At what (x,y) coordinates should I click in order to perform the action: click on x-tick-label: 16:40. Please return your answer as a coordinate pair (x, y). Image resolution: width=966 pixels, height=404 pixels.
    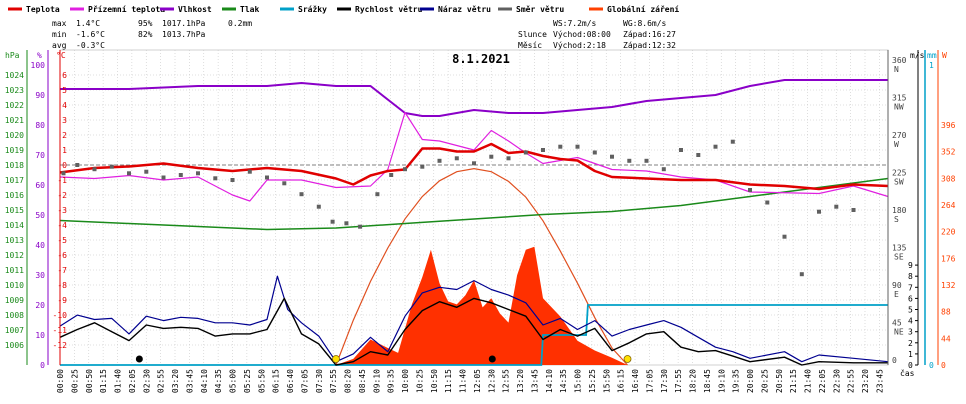
    Looking at the image, I should click on (635, 381).